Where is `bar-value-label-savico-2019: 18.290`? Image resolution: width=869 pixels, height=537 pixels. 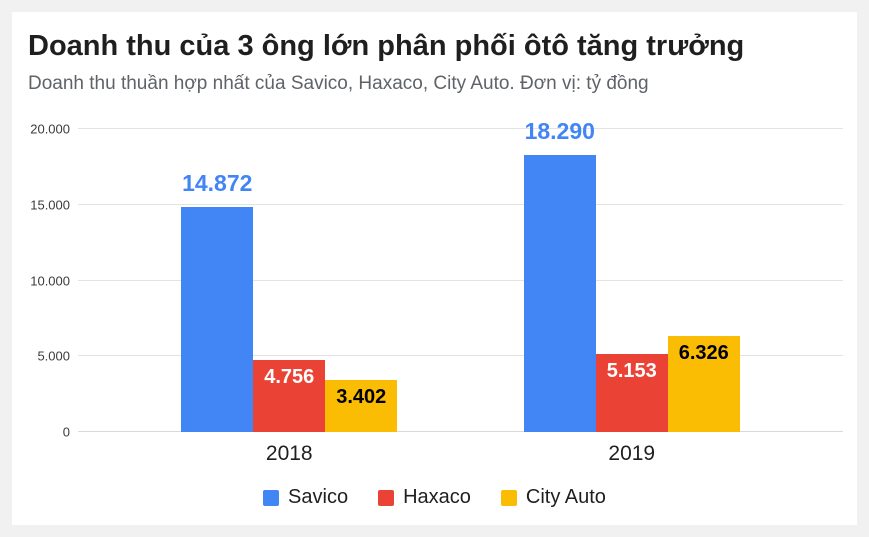
bar-value-label-savico-2019: 18.290 is located at coordinates (559, 130).